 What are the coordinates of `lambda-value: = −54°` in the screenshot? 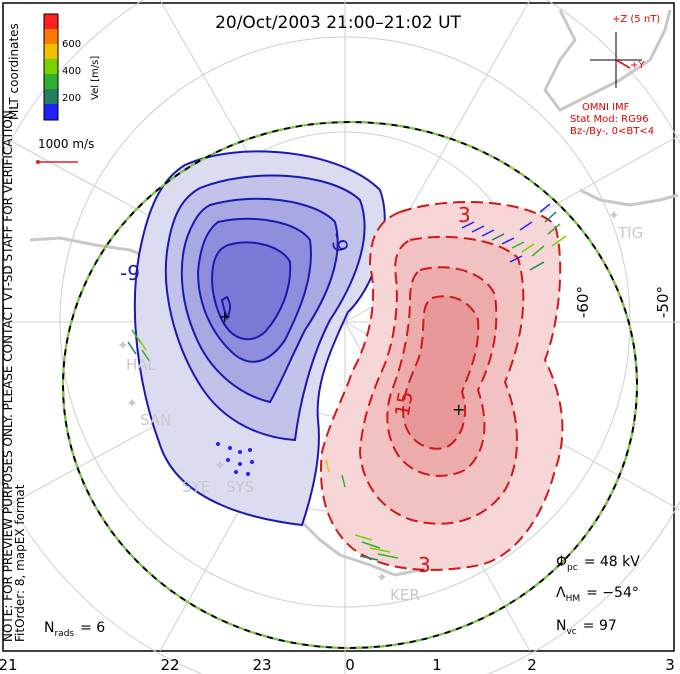 It's located at (612, 593).